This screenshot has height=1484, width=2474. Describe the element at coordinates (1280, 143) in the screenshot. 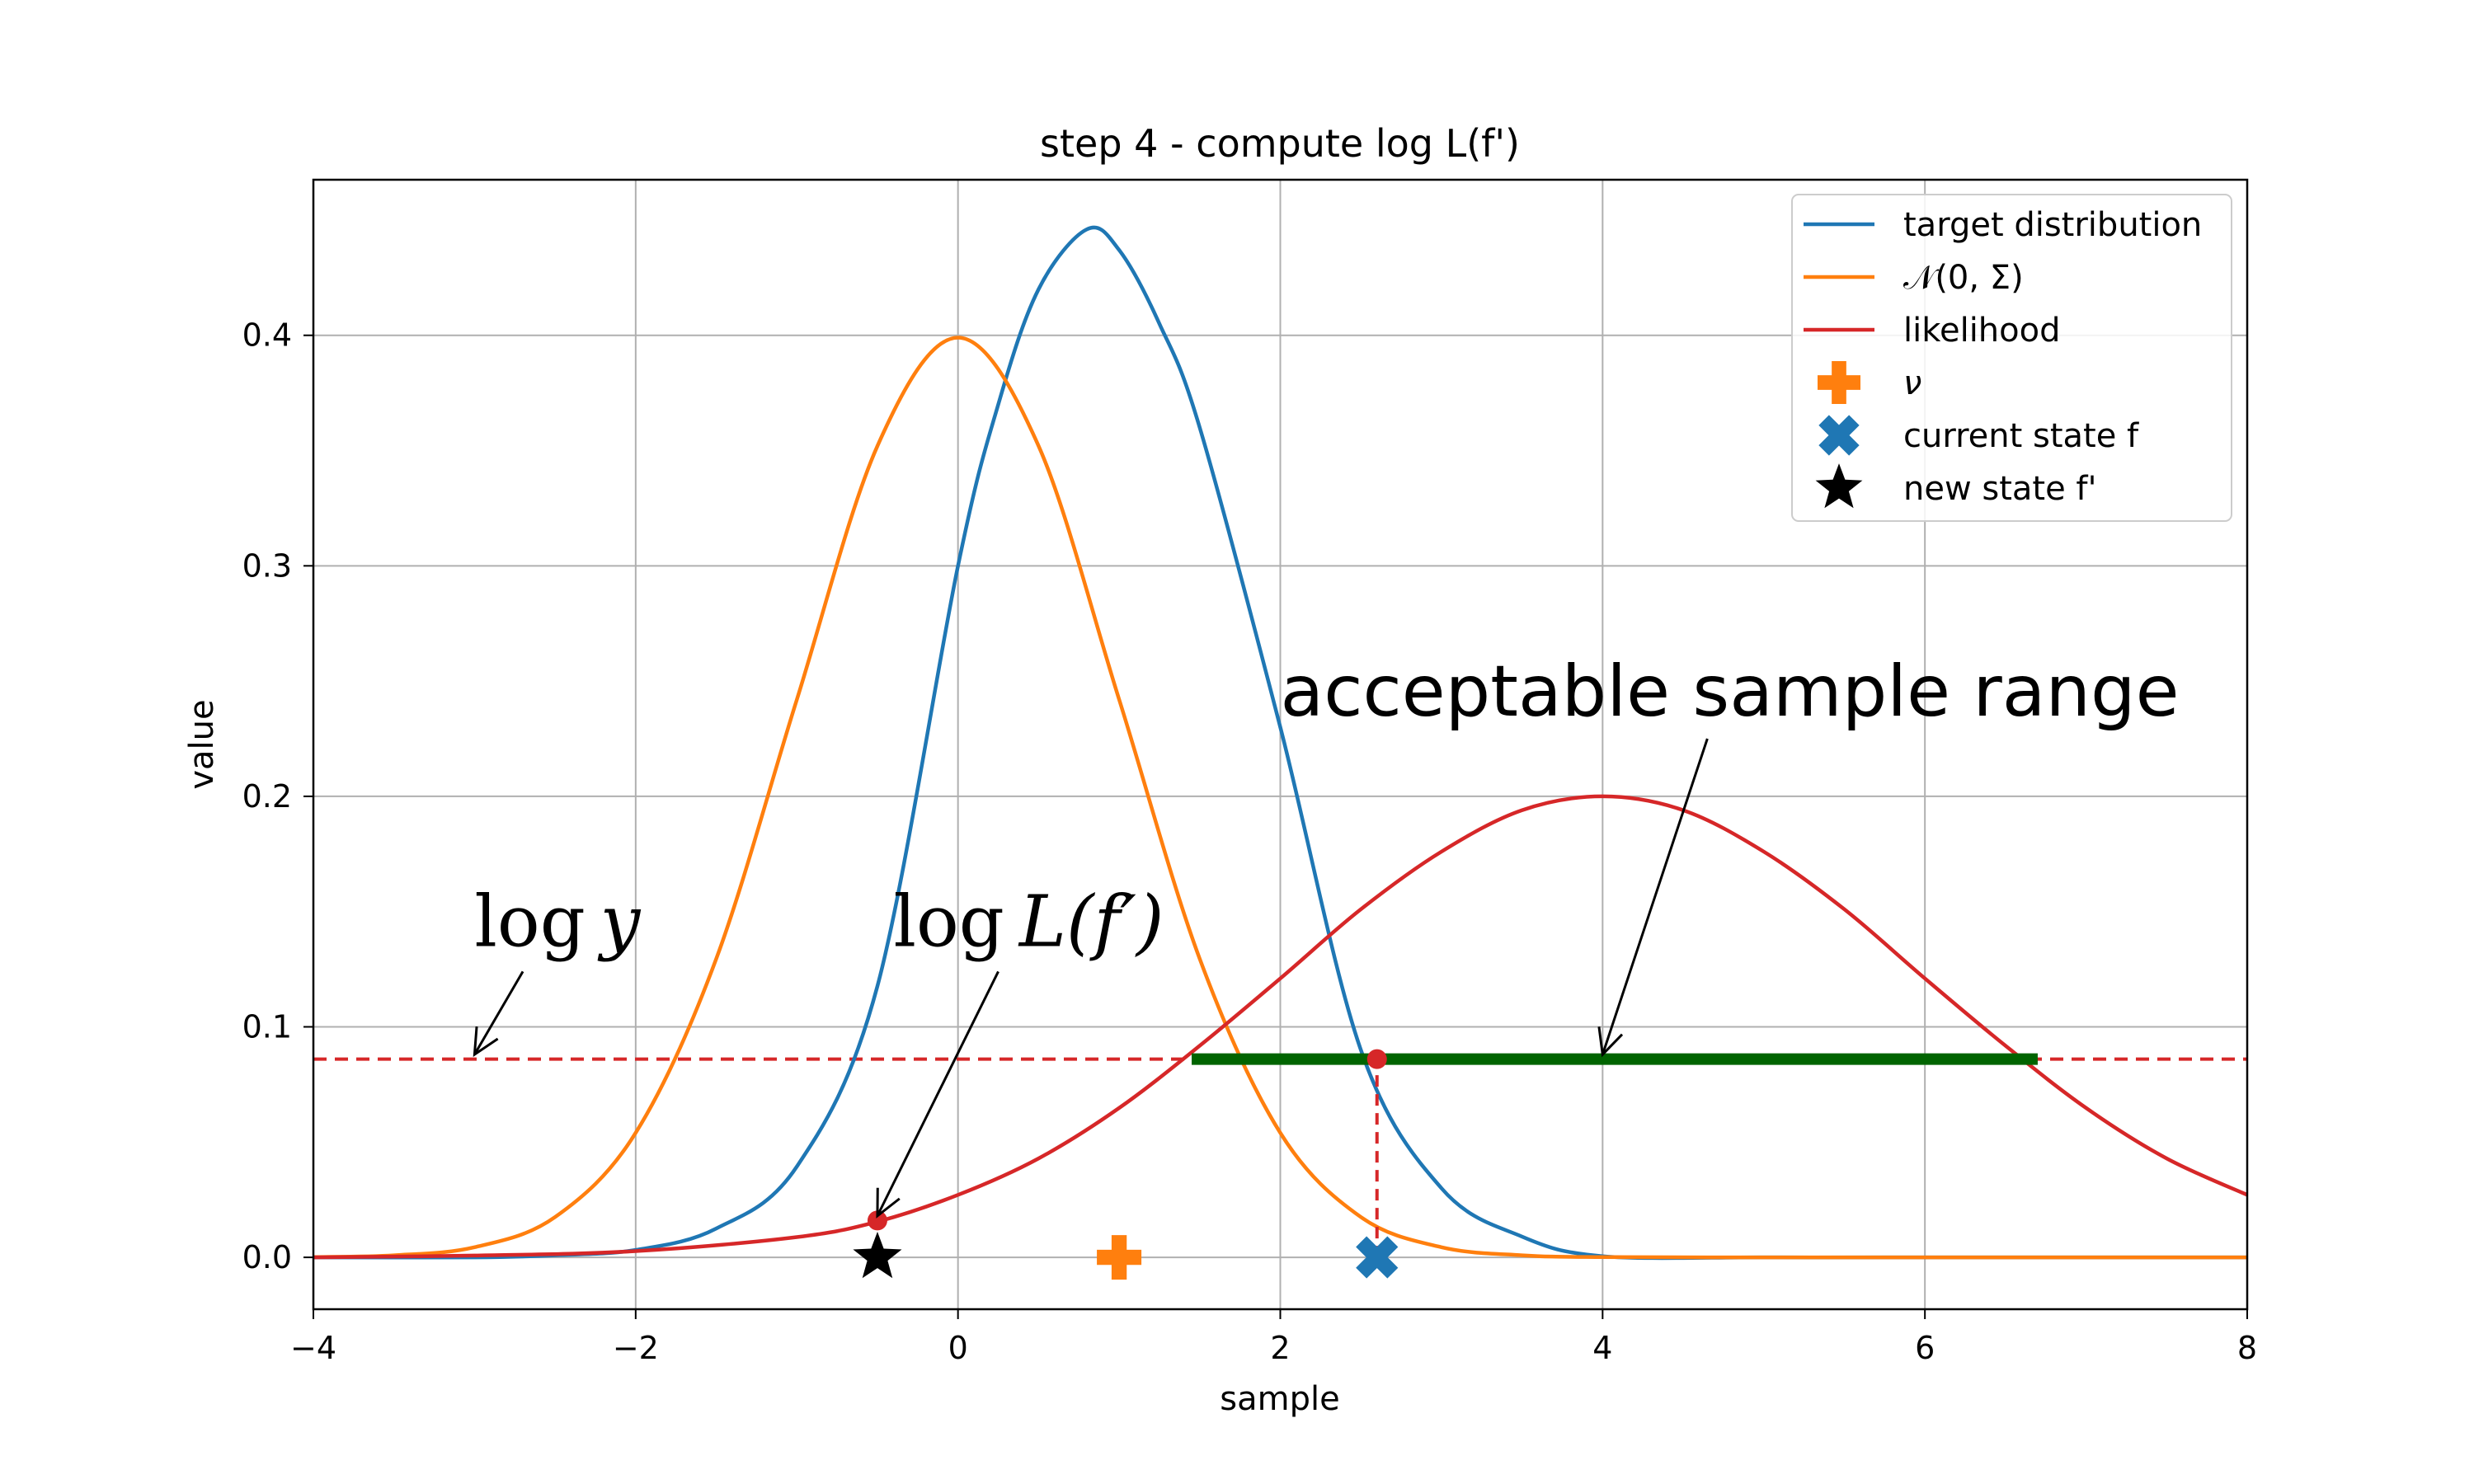

I see `chart-title: step 4 - compute log L(f')` at that location.